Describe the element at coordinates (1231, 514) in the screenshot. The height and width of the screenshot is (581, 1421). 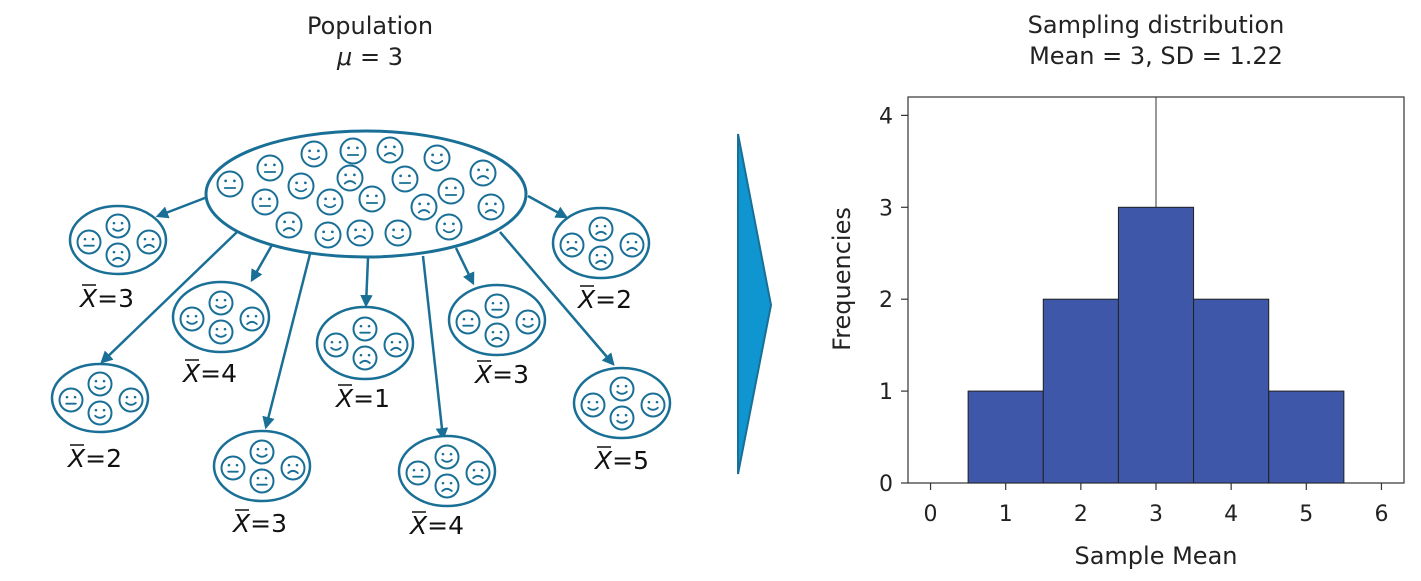
I see `x-tick-label: 4` at that location.